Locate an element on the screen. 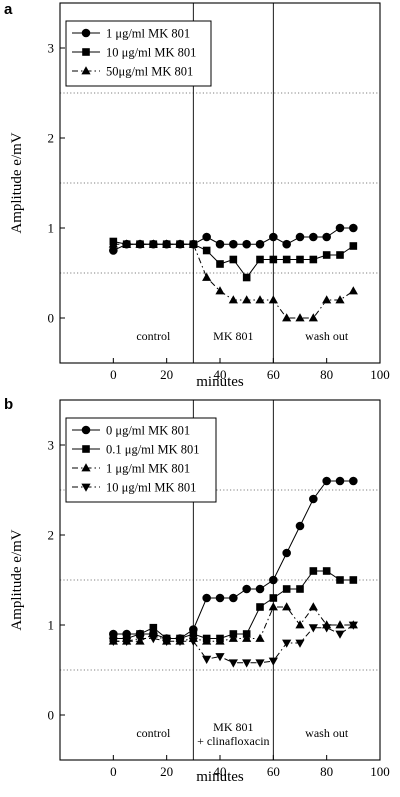  legend-entry: 0.1 μg/ml MK 801 is located at coordinates (153, 450).